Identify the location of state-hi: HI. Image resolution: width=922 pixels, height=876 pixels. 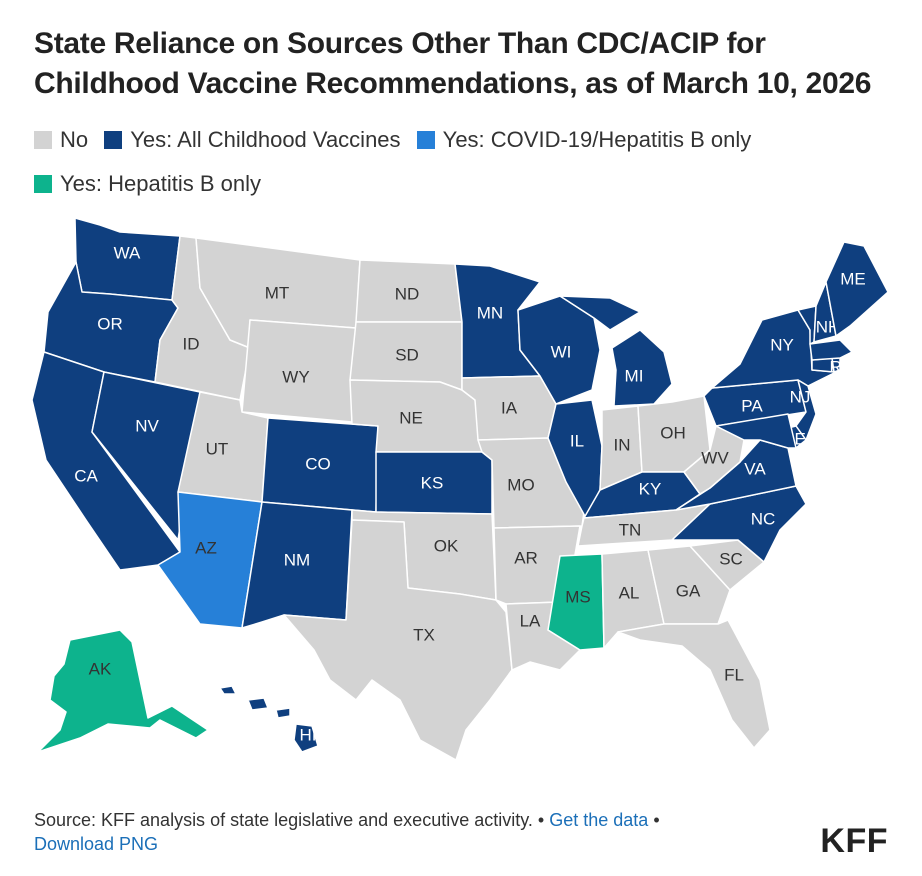
(269, 719).